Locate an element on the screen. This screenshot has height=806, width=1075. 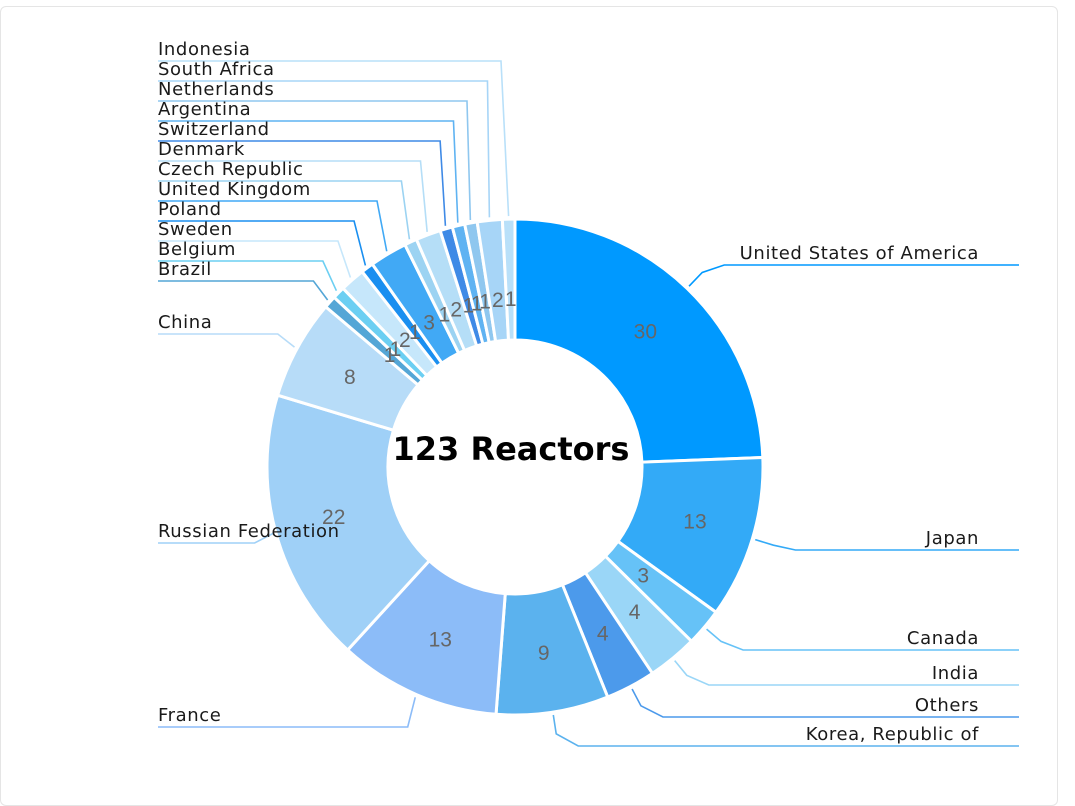
value-label-denmark: 2 is located at coordinates (456, 310).